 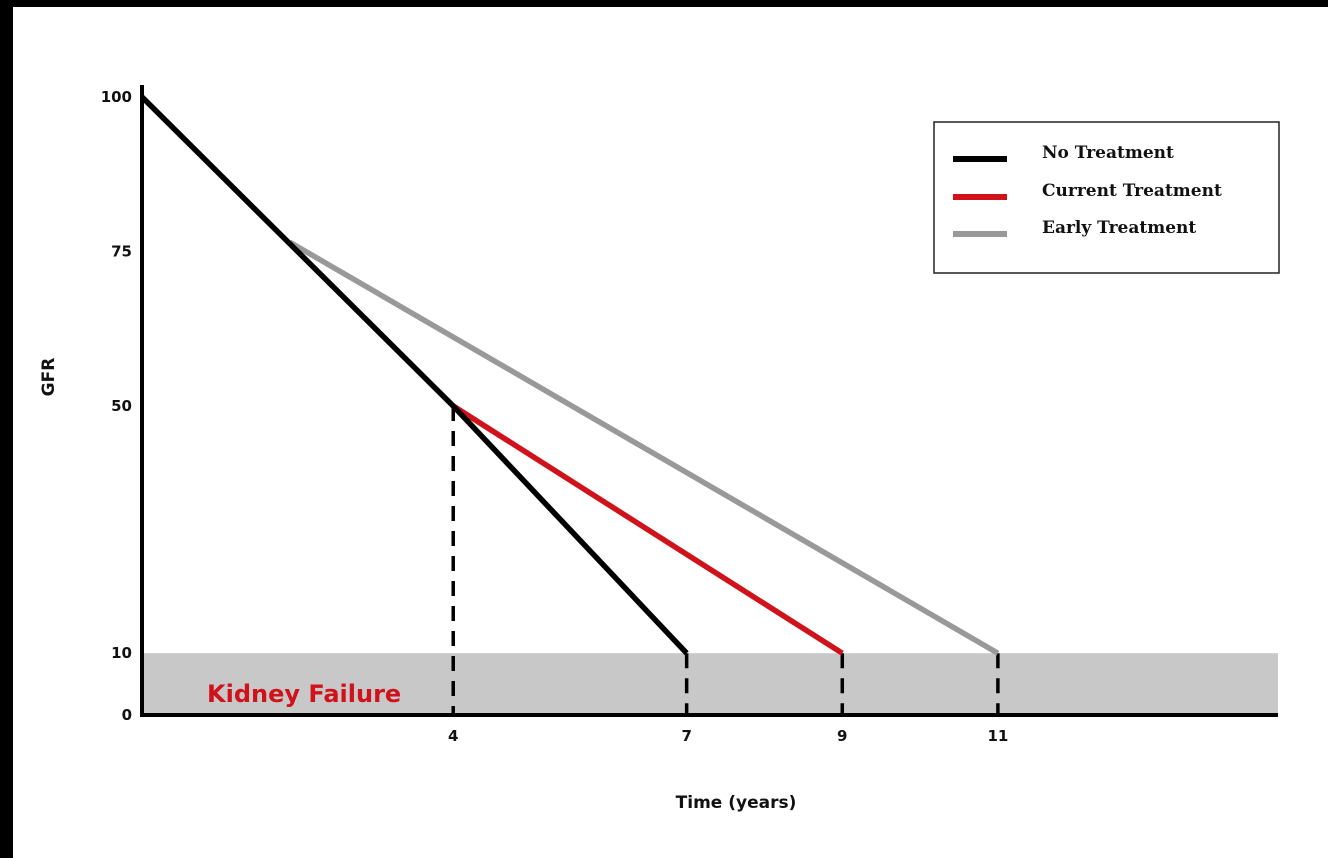 What do you see at coordinates (127, 715) in the screenshot?
I see `y-tick-label: 0` at bounding box center [127, 715].